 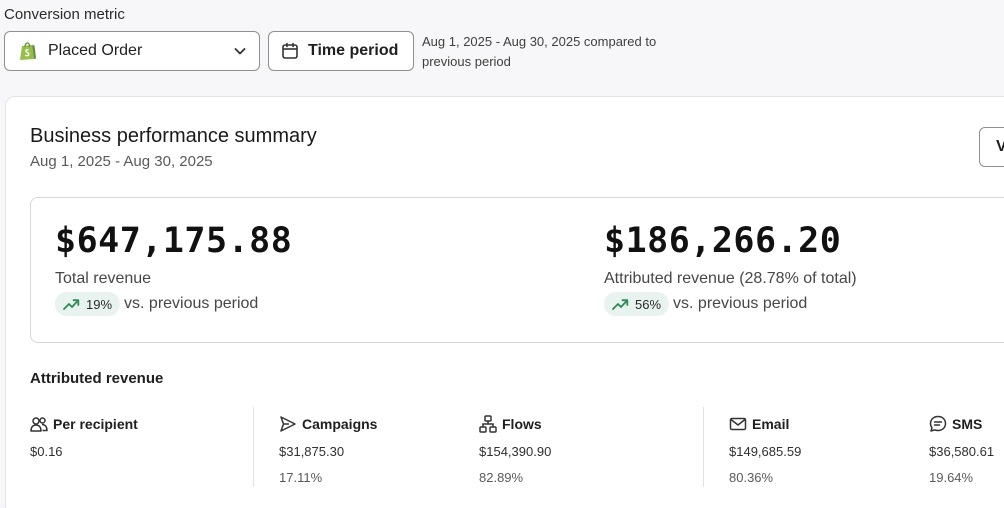 I want to click on date-range-line-2: previous period, so click(x=466, y=61).